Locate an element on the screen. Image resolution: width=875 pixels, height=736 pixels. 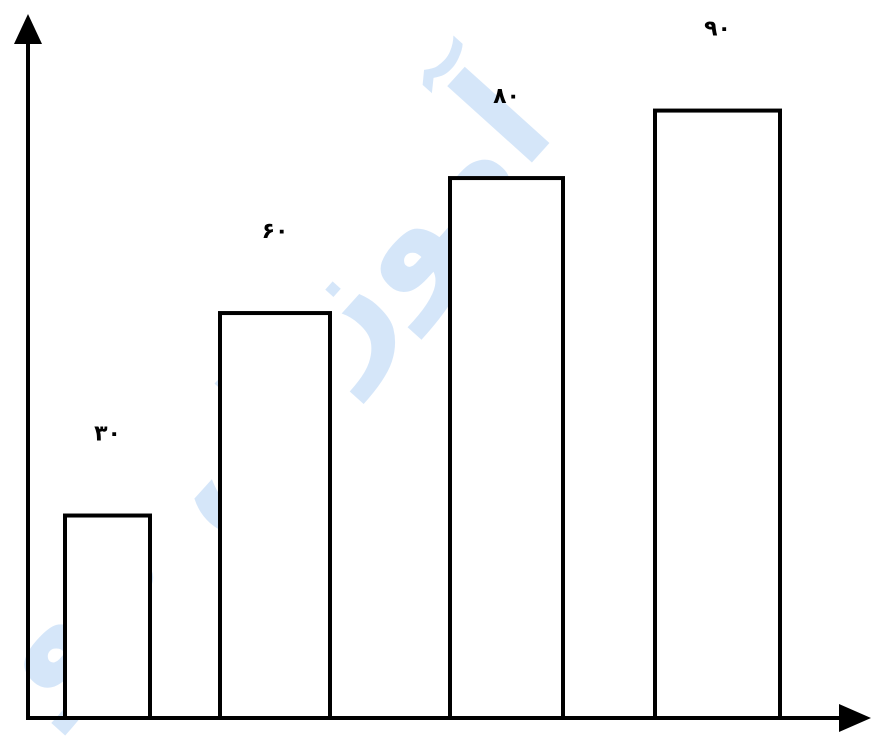
bar-value-label-4: ۹۰ is located at coordinates (717, 29).